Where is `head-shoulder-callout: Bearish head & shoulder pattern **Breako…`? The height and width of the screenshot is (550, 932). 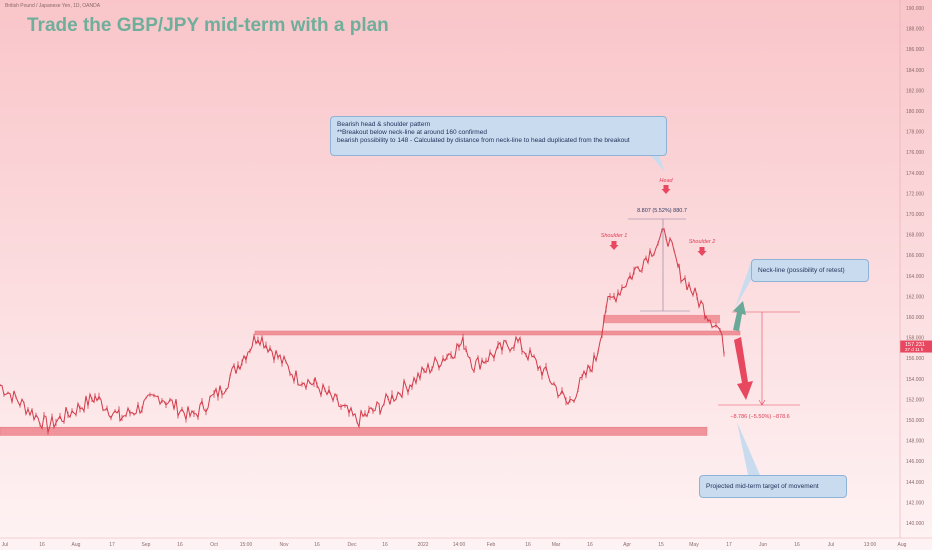 head-shoulder-callout: Bearish head & shoulder pattern **Breako… is located at coordinates (498, 136).